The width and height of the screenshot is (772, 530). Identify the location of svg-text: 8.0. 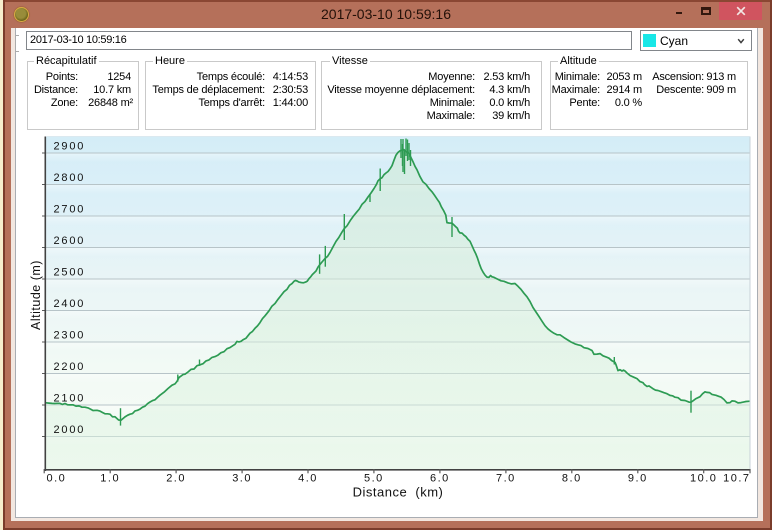
(572, 479).